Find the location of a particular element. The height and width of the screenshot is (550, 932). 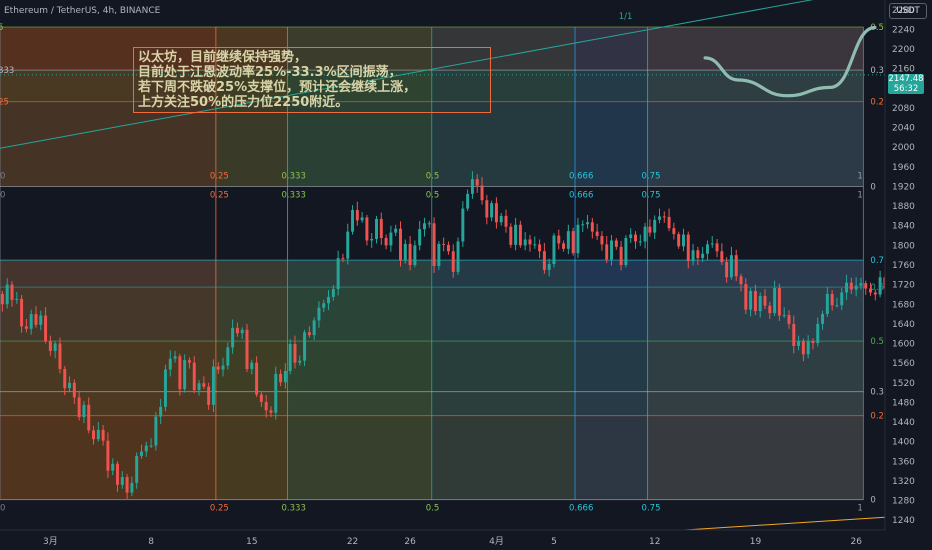

last-price-value: 2147.48 is located at coordinates (906, 79).